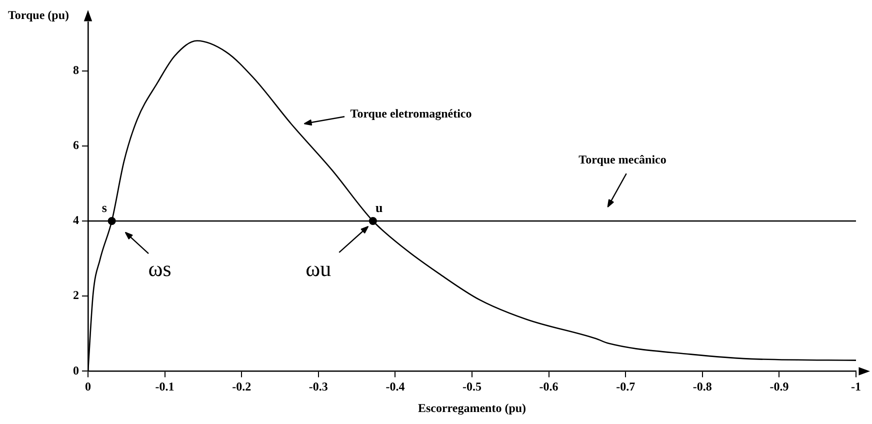  What do you see at coordinates (319, 269) in the screenshot?
I see `annotation: ωu` at bounding box center [319, 269].